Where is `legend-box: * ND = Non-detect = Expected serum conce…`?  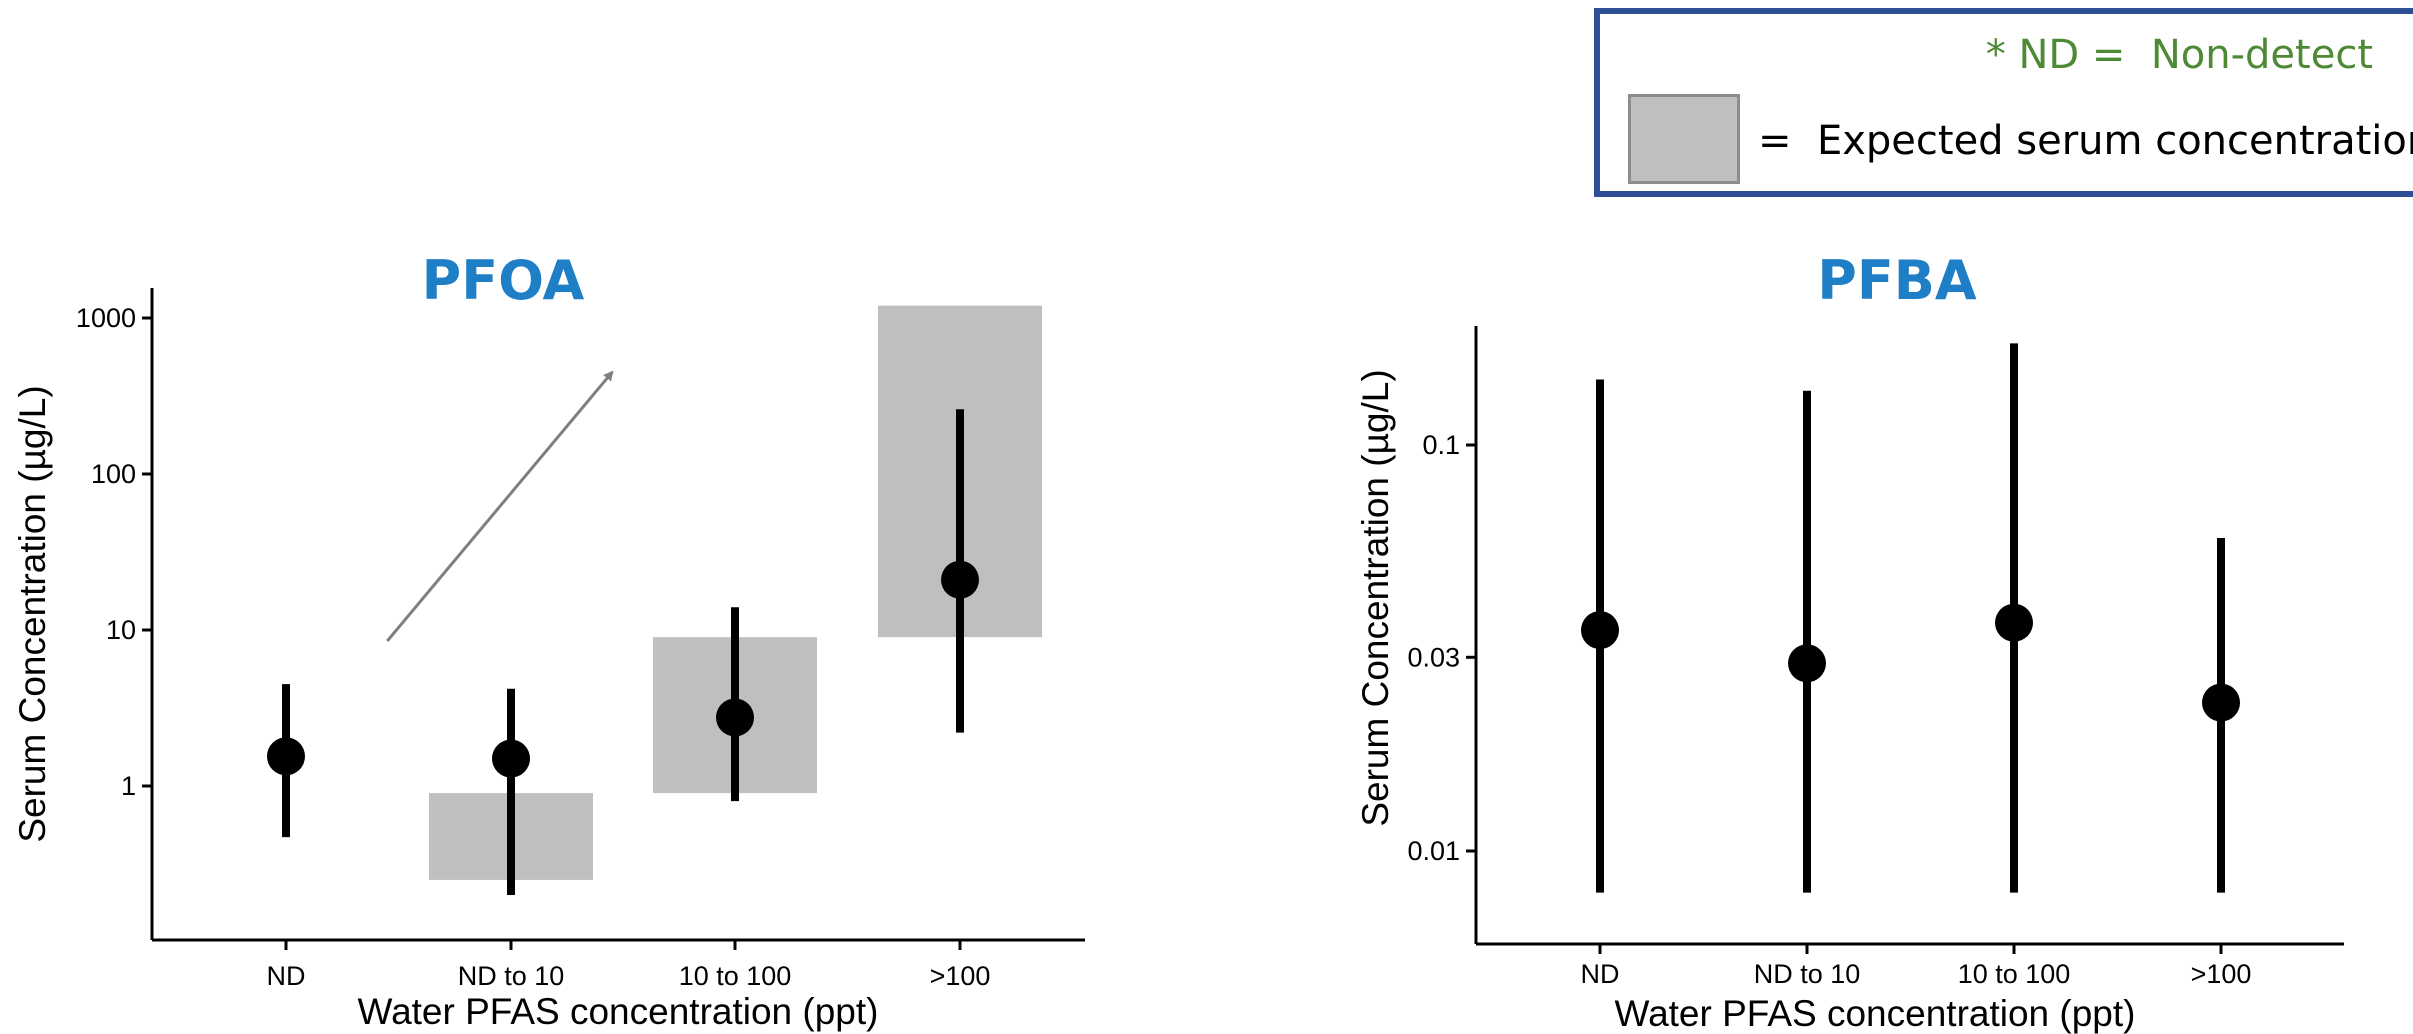
legend-box: * ND = Non-detect = Expected serum conce… is located at coordinates (2003, 102).